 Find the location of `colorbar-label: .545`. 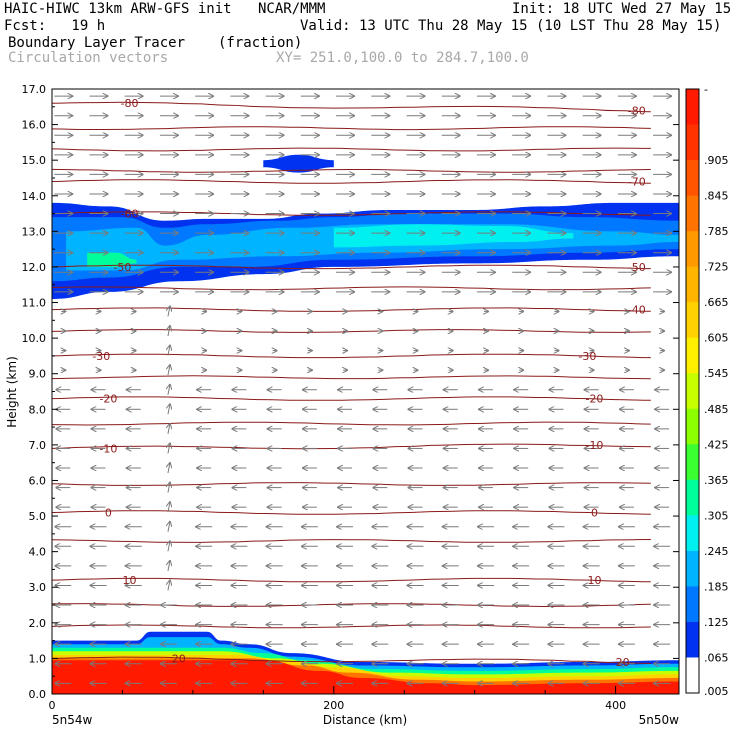

colorbar-label: .545 is located at coordinates (716, 373).